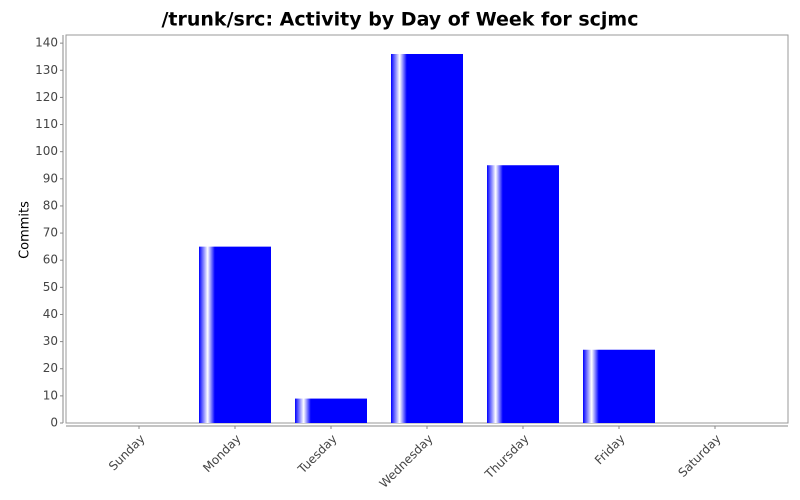 The image size is (800, 500). What do you see at coordinates (127, 453) in the screenshot?
I see `x-tick-label: Sunday` at bounding box center [127, 453].